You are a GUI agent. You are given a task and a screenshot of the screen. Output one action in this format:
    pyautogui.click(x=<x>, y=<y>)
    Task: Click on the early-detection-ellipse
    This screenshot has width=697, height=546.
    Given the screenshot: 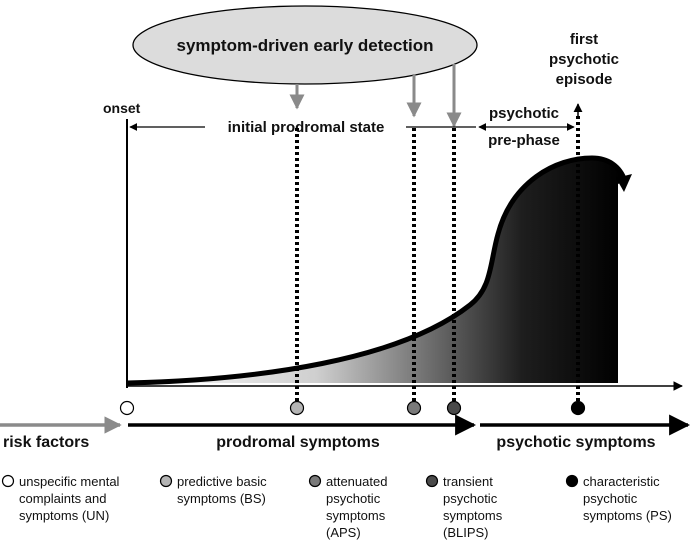 What is the action you would take?
    pyautogui.click(x=305, y=45)
    